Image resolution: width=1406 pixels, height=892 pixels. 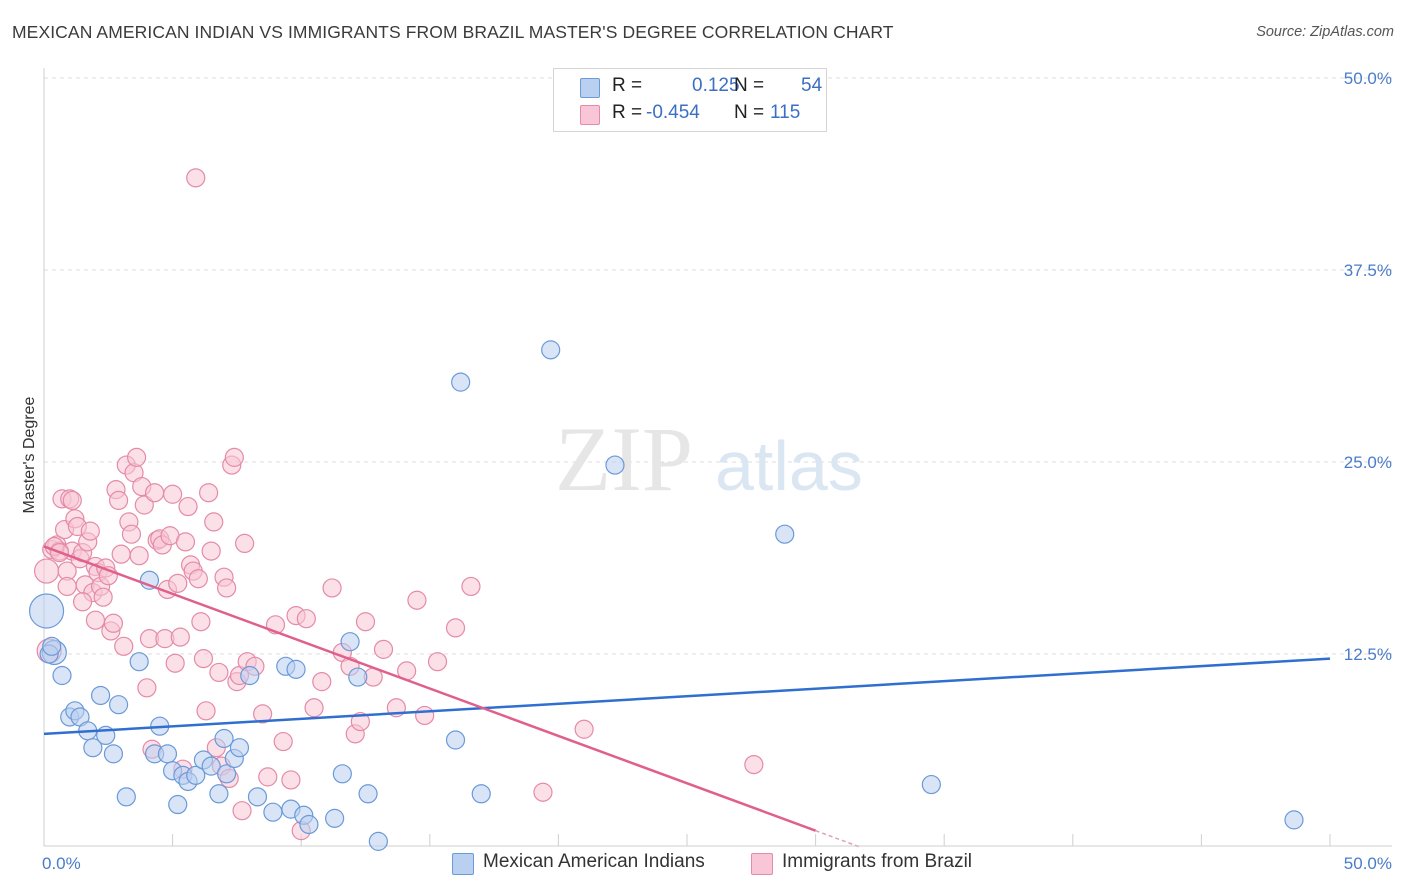 I want to click on watermark-zip: ZIP, so click(x=624, y=459).